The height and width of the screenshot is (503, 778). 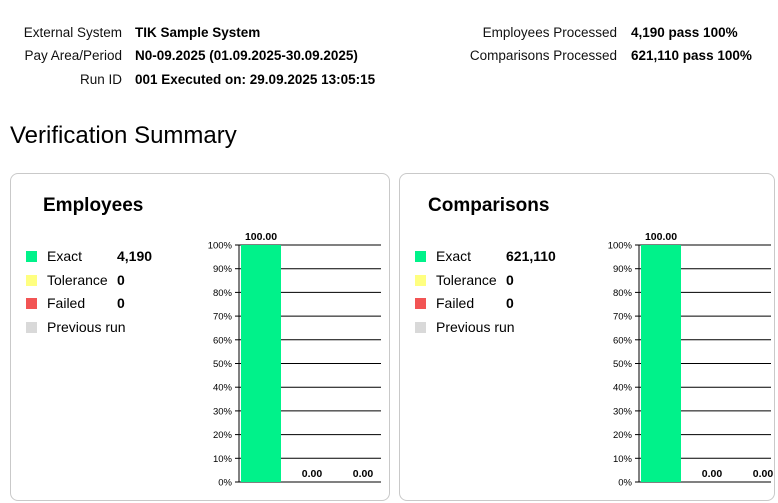 I want to click on card-title: Employees, so click(x=93, y=205).